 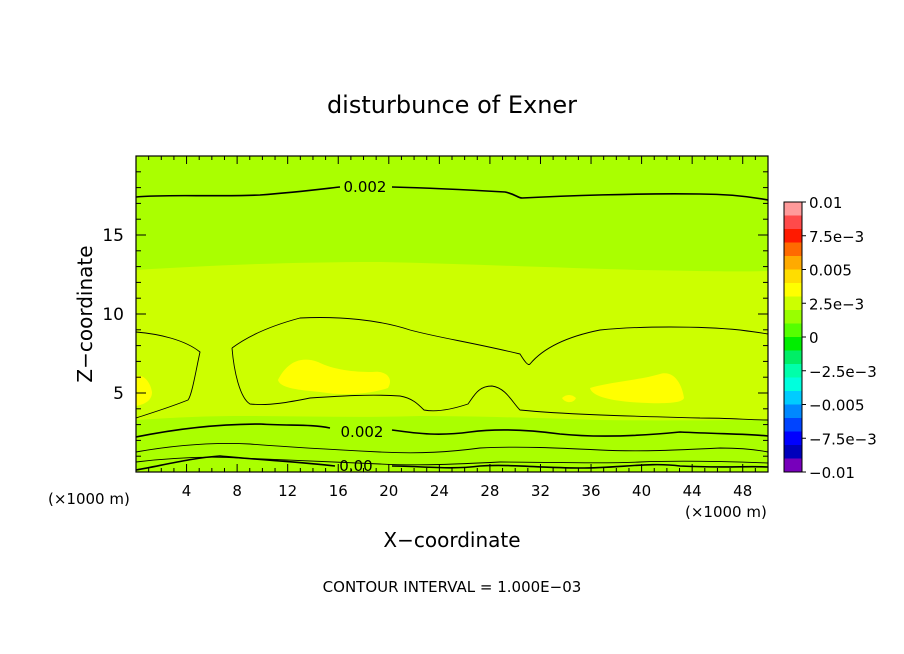 I want to click on colorbar-label: 7.5e−3, so click(x=836, y=237).